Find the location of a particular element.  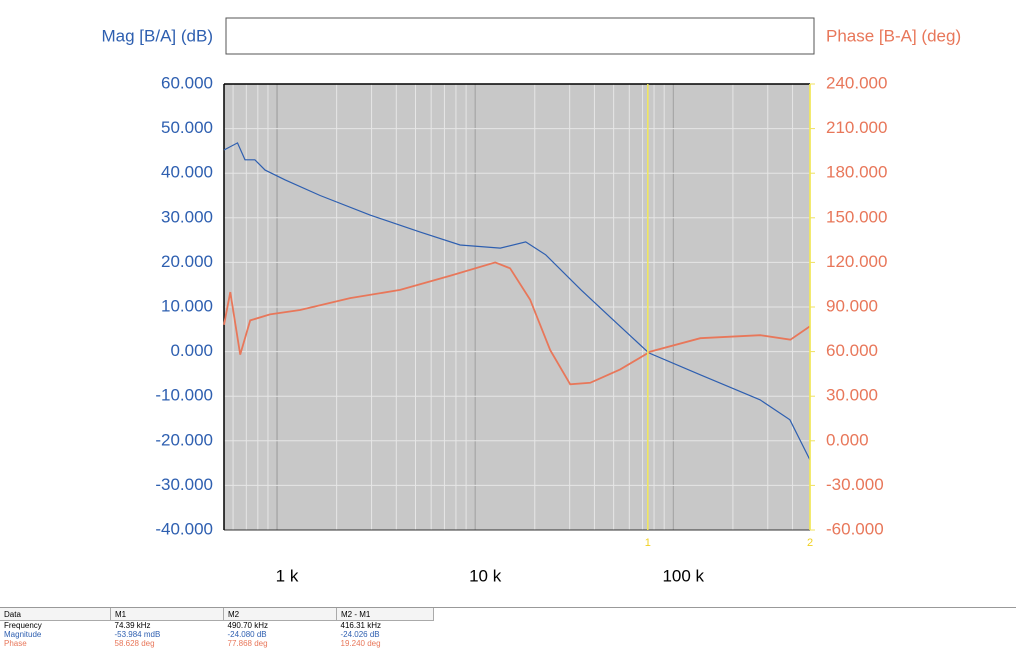

table-row: Magnitude -53.984 mdB -24.080 dB -24.026 dB is located at coordinates (217, 634).